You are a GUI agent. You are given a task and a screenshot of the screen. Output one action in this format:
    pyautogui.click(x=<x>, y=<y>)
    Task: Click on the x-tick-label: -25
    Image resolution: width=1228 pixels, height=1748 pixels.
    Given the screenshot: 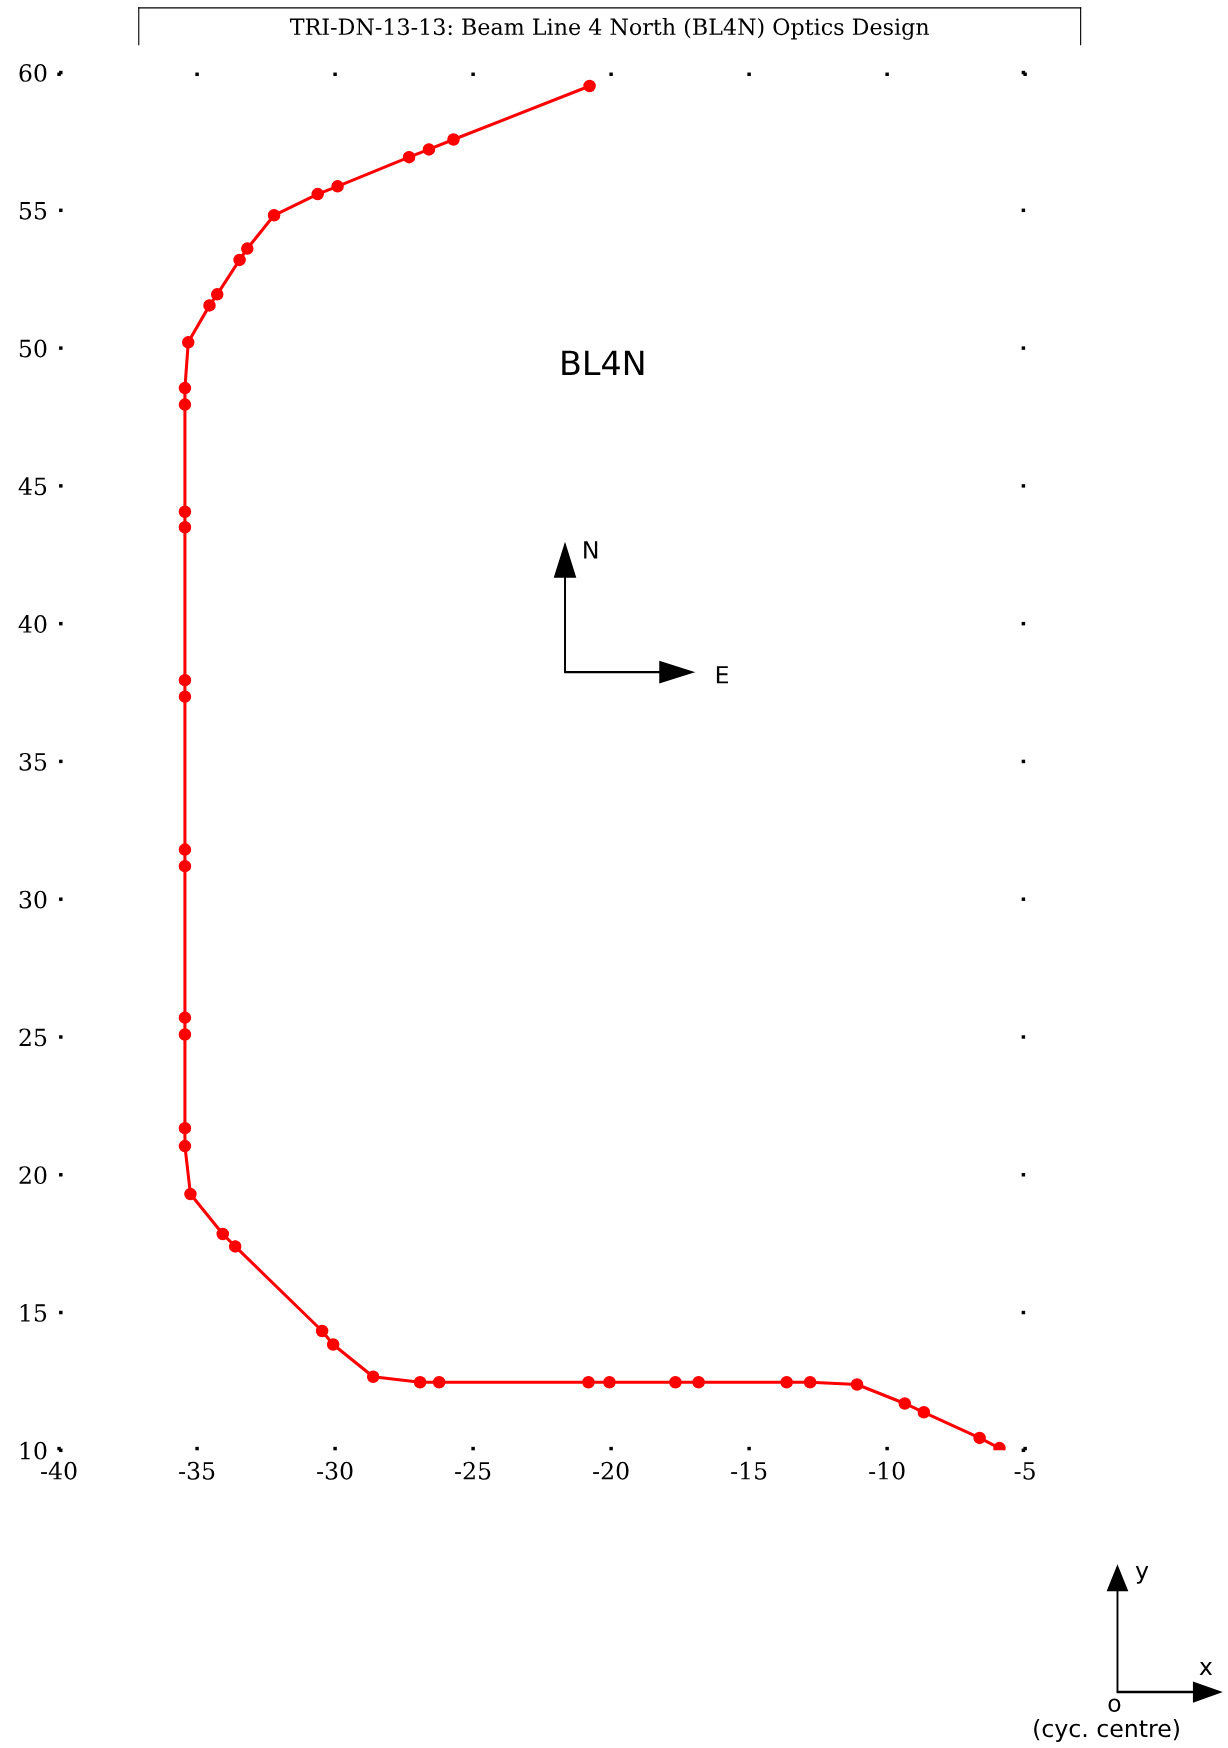 What is the action you would take?
    pyautogui.click(x=473, y=1470)
    